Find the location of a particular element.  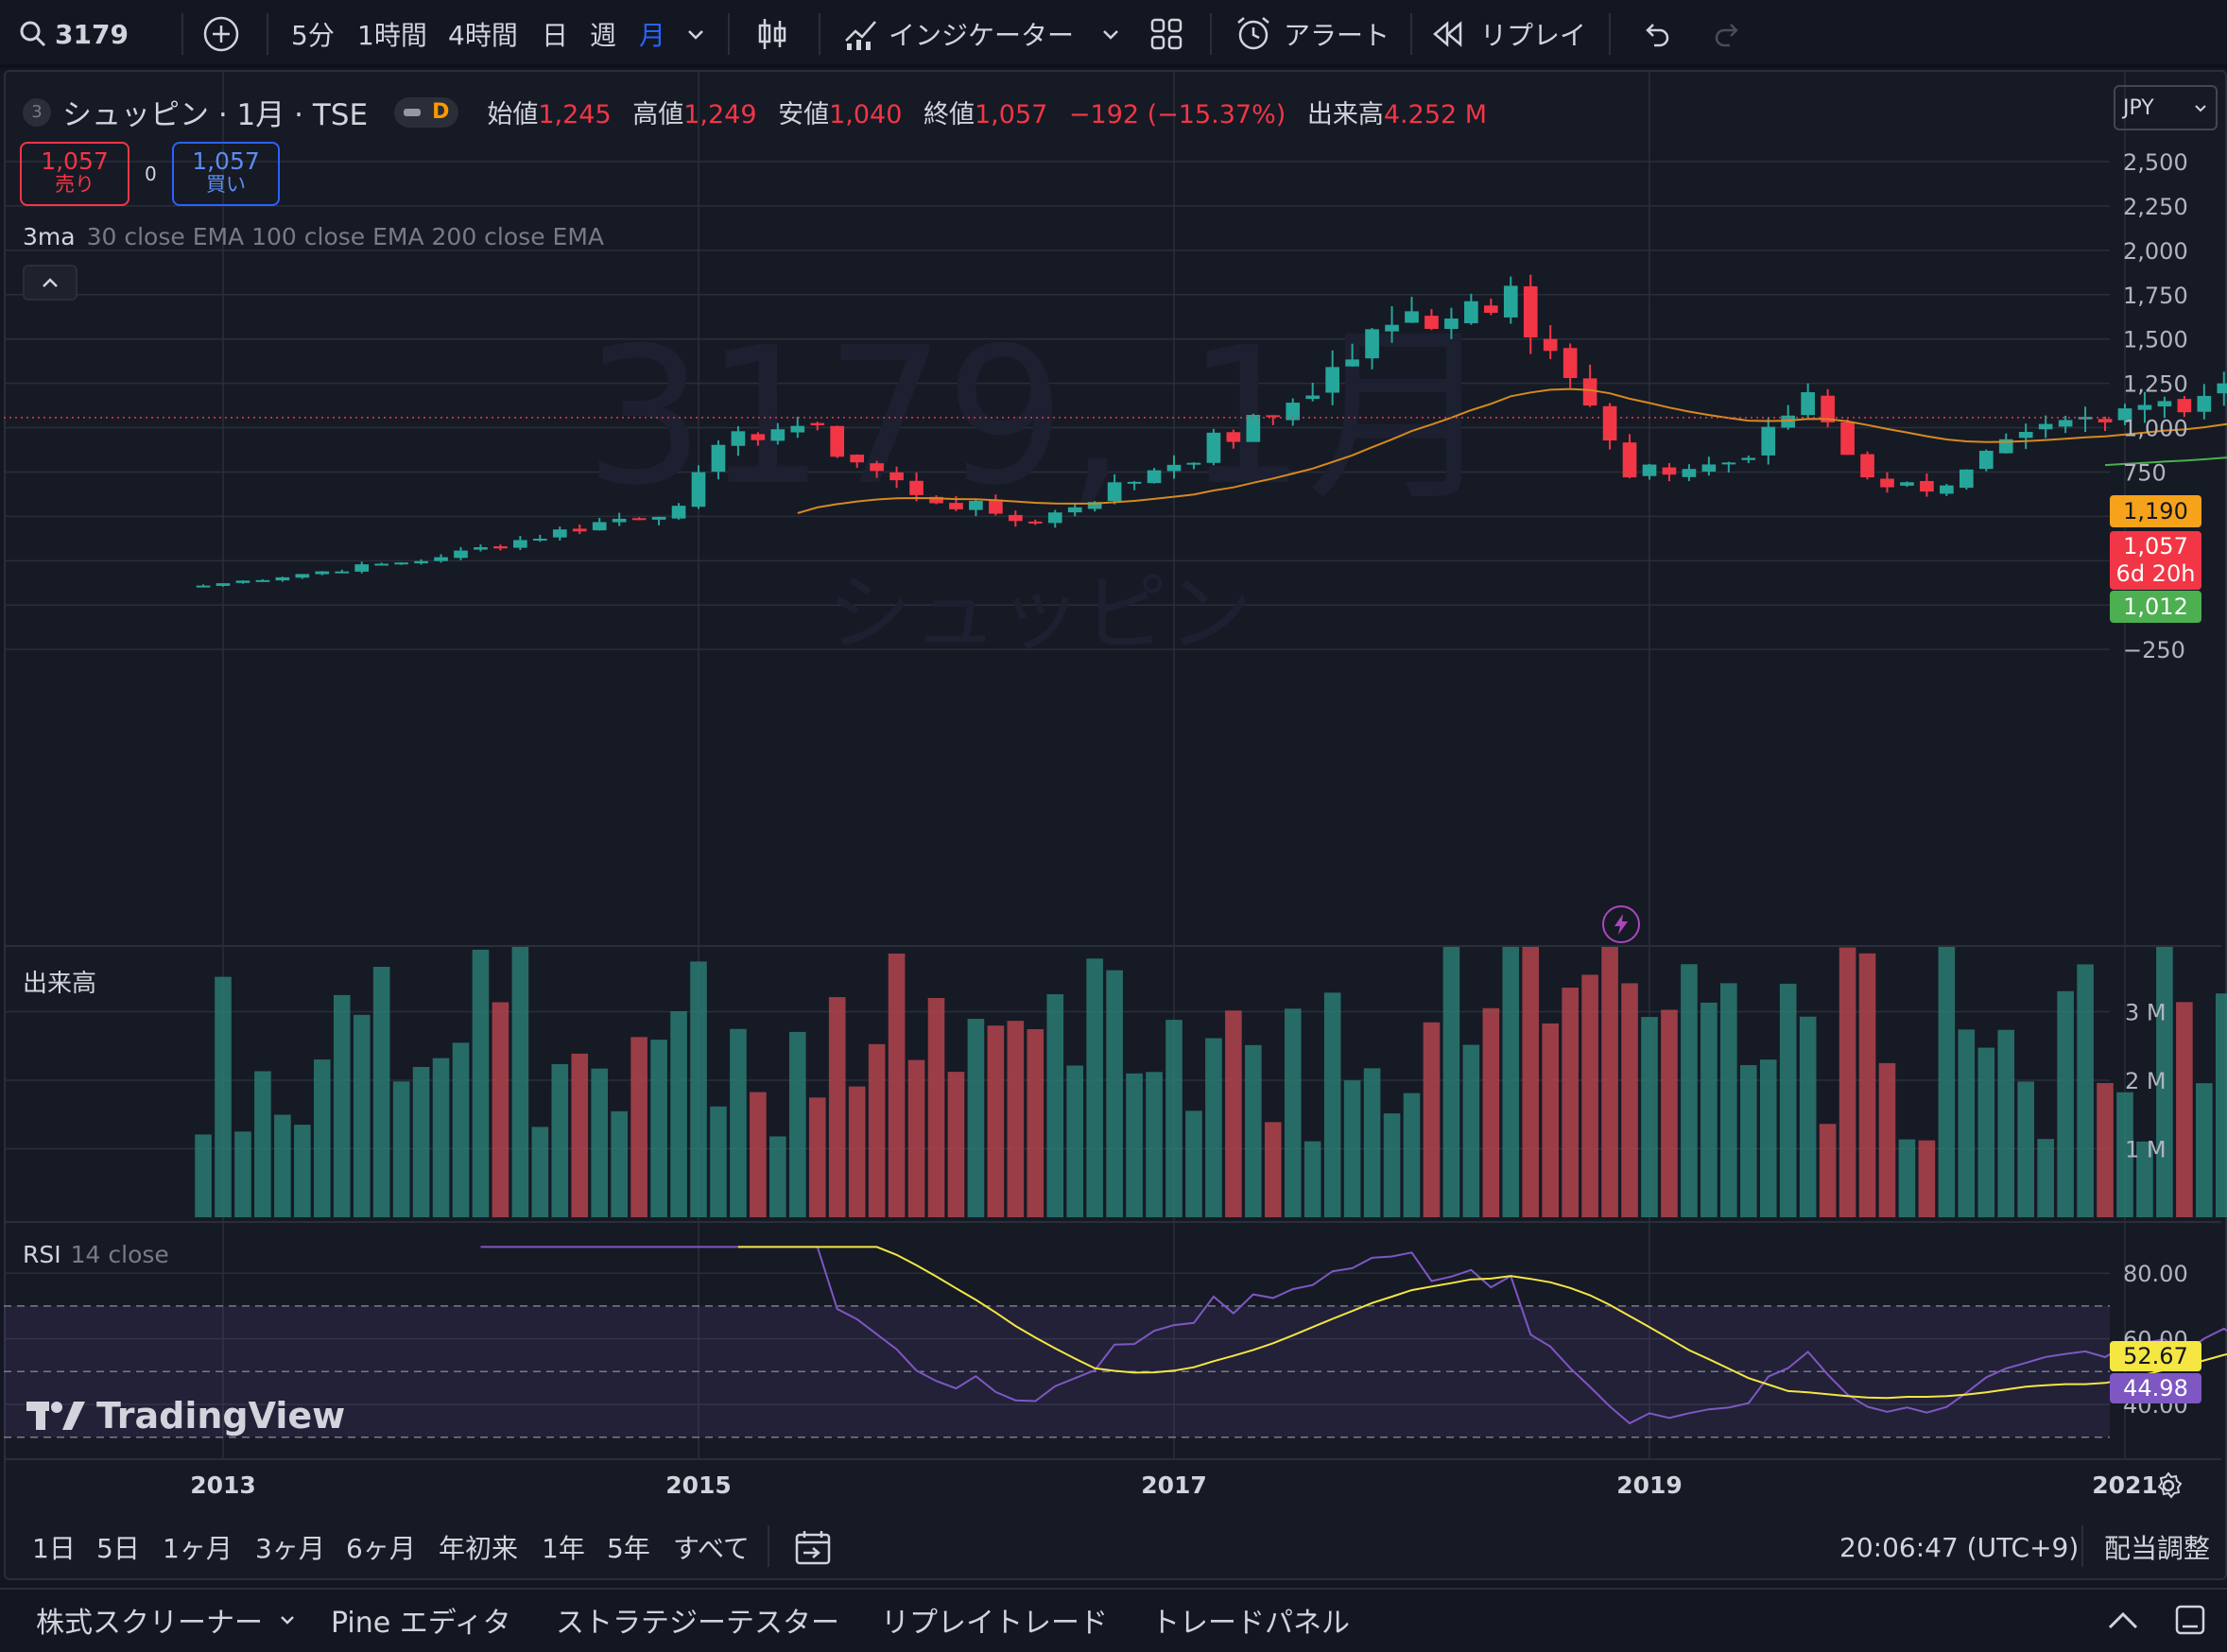

interval-dropdown is located at coordinates (695, 34).